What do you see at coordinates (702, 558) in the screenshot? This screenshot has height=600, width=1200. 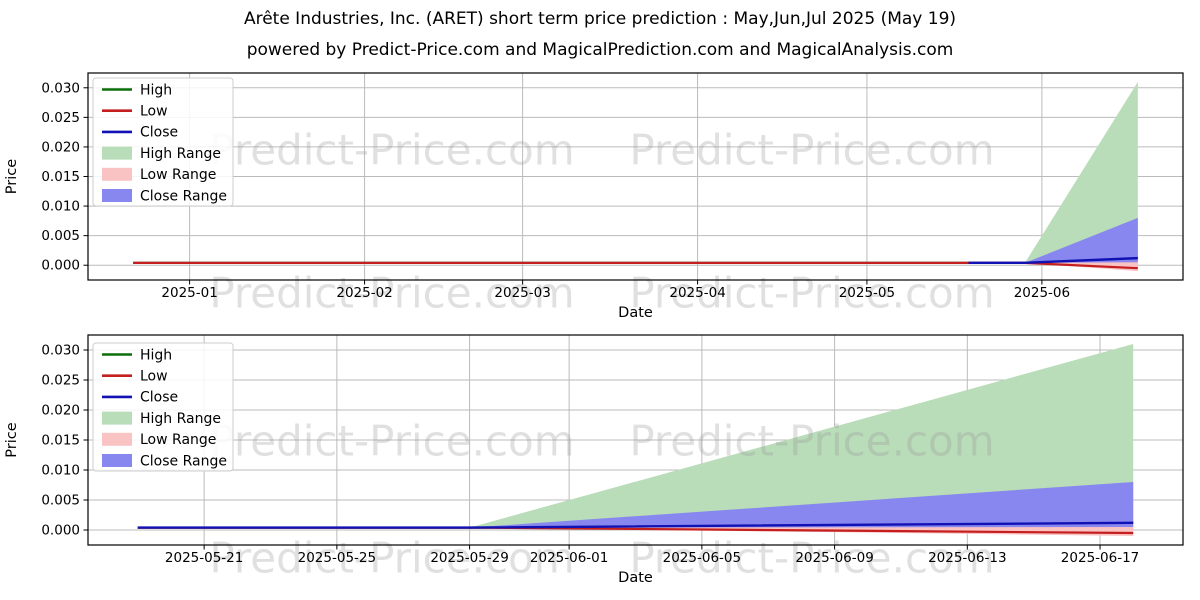 I see `x-tick-label: 2025-06-05` at bounding box center [702, 558].